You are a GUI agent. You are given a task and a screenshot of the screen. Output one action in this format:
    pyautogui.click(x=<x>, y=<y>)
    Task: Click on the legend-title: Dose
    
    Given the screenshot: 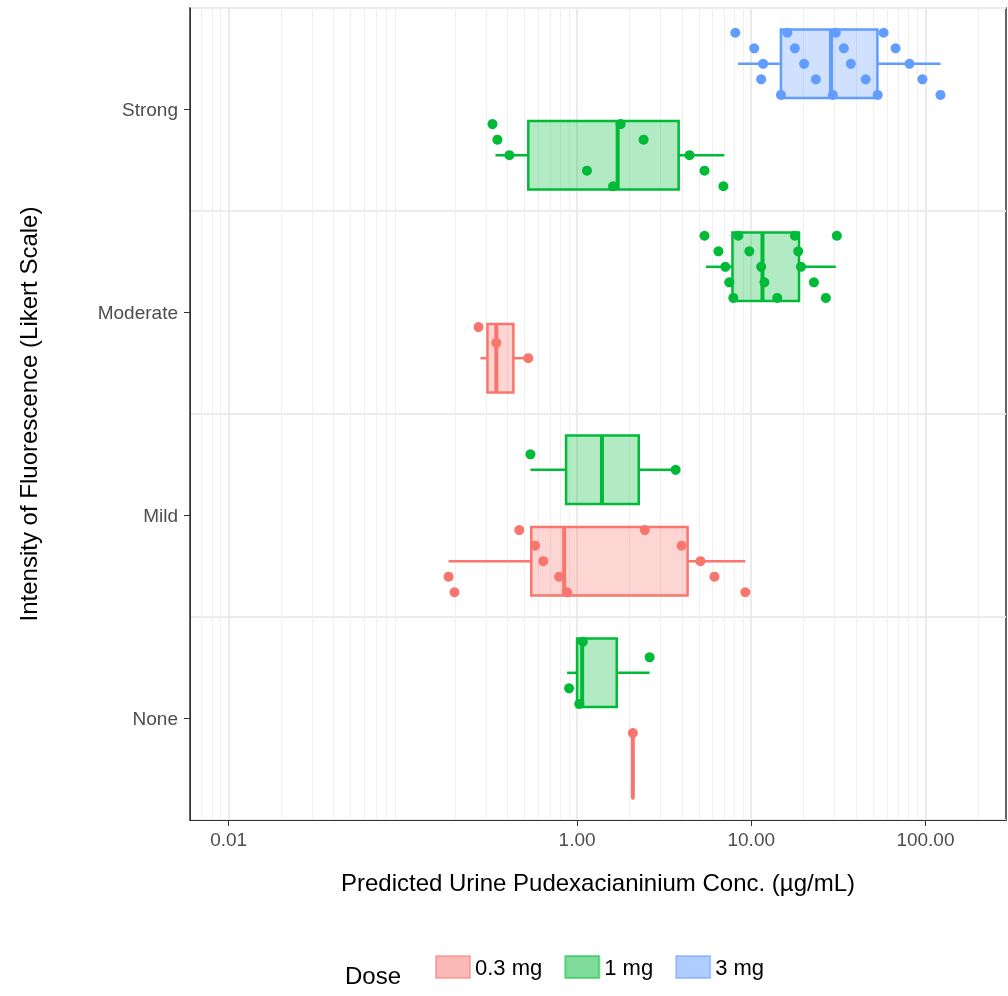 What is the action you would take?
    pyautogui.click(x=373, y=975)
    